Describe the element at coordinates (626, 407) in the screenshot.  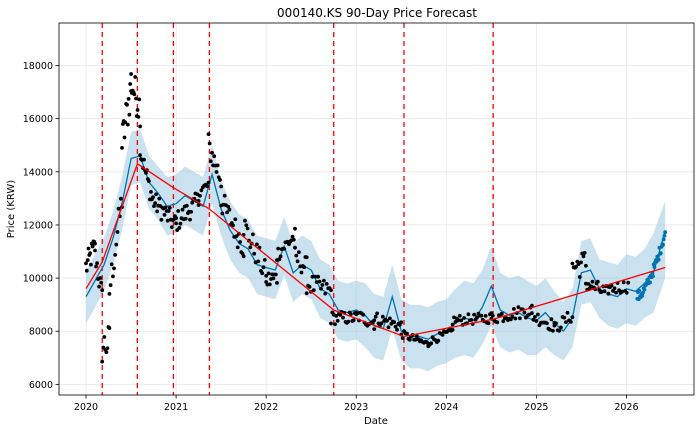
I see `x-tick-label: 2026` at that location.